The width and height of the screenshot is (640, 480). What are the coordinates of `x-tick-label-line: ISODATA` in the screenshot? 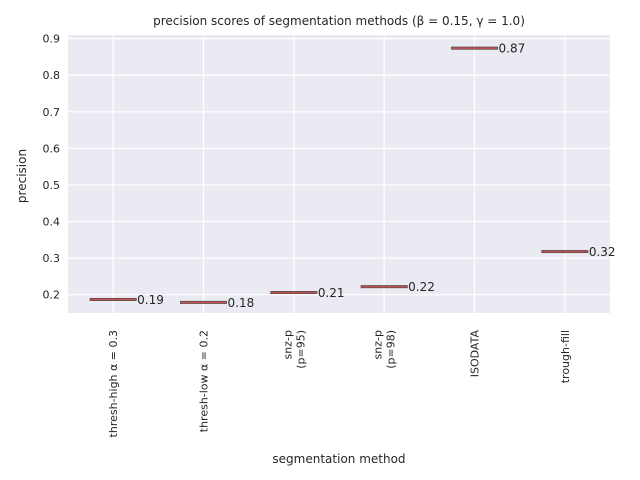 It's located at (475, 354).